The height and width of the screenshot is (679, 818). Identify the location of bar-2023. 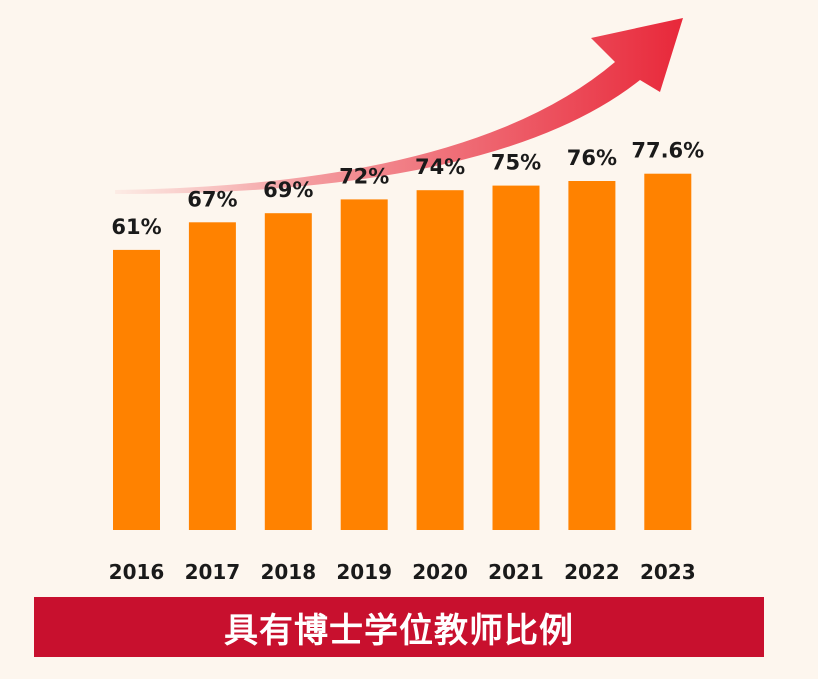
(668, 351).